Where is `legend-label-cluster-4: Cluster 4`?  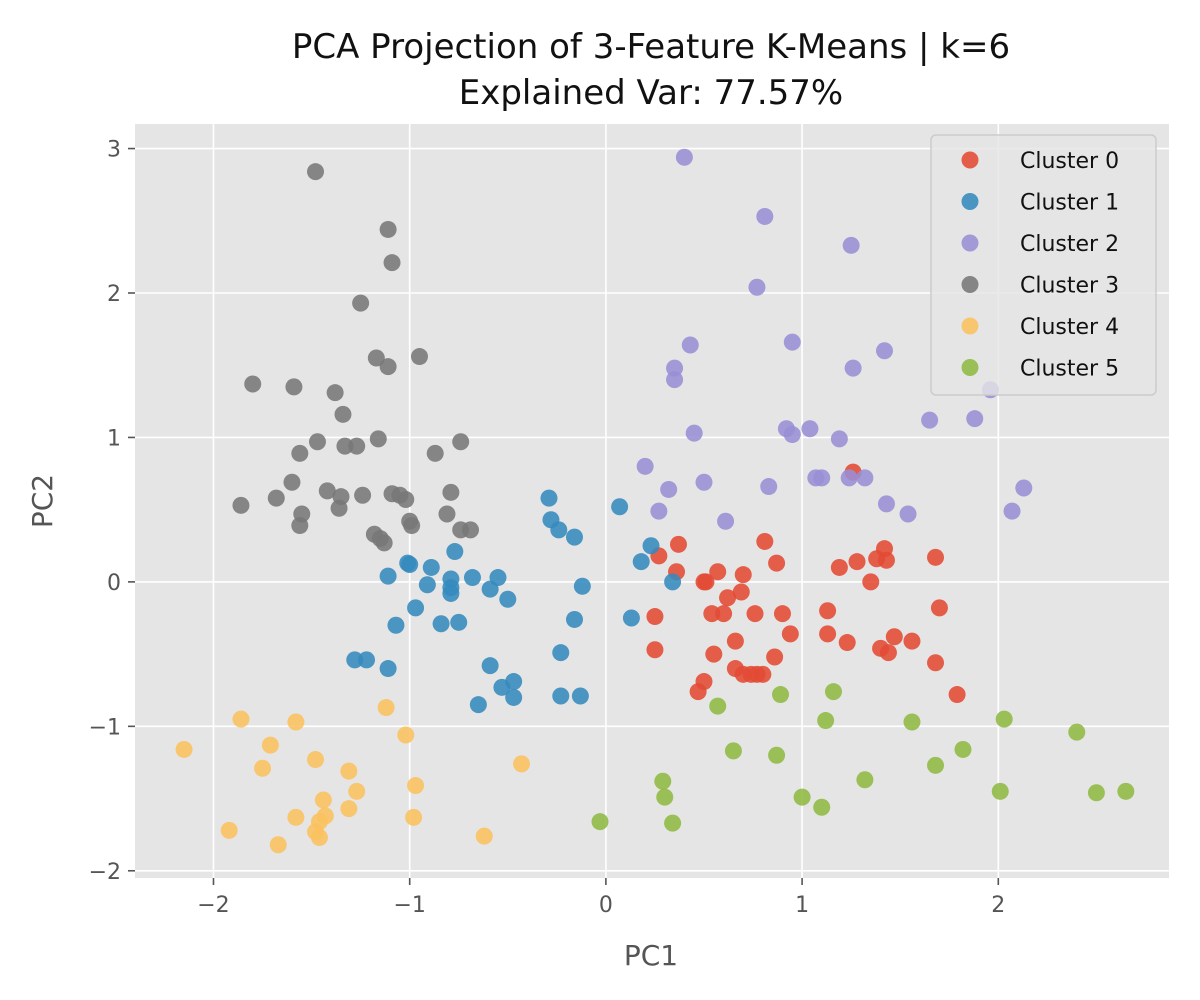
legend-label-cluster-4: Cluster 4 is located at coordinates (1069, 327).